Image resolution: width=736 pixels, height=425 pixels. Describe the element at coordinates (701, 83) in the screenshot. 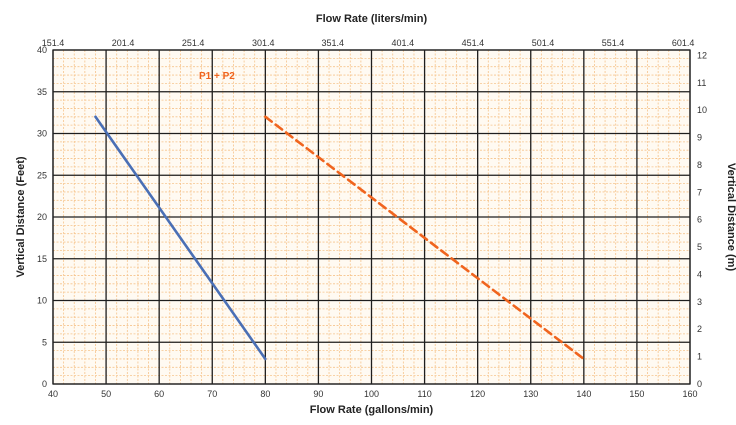

I see `right-tick-label: 11` at that location.